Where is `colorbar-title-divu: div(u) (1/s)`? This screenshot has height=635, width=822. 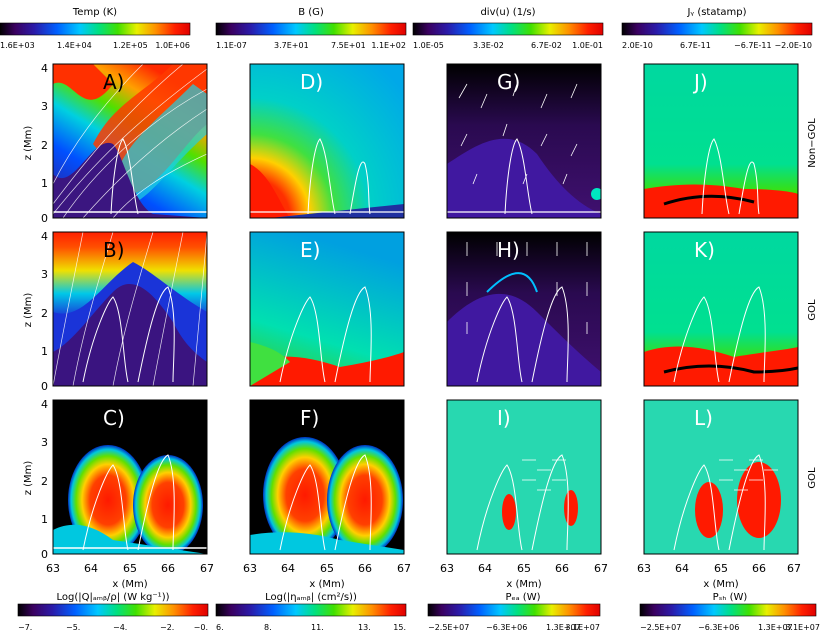 colorbar-title-divu: div(u) (1/s) is located at coordinates (507, 12).